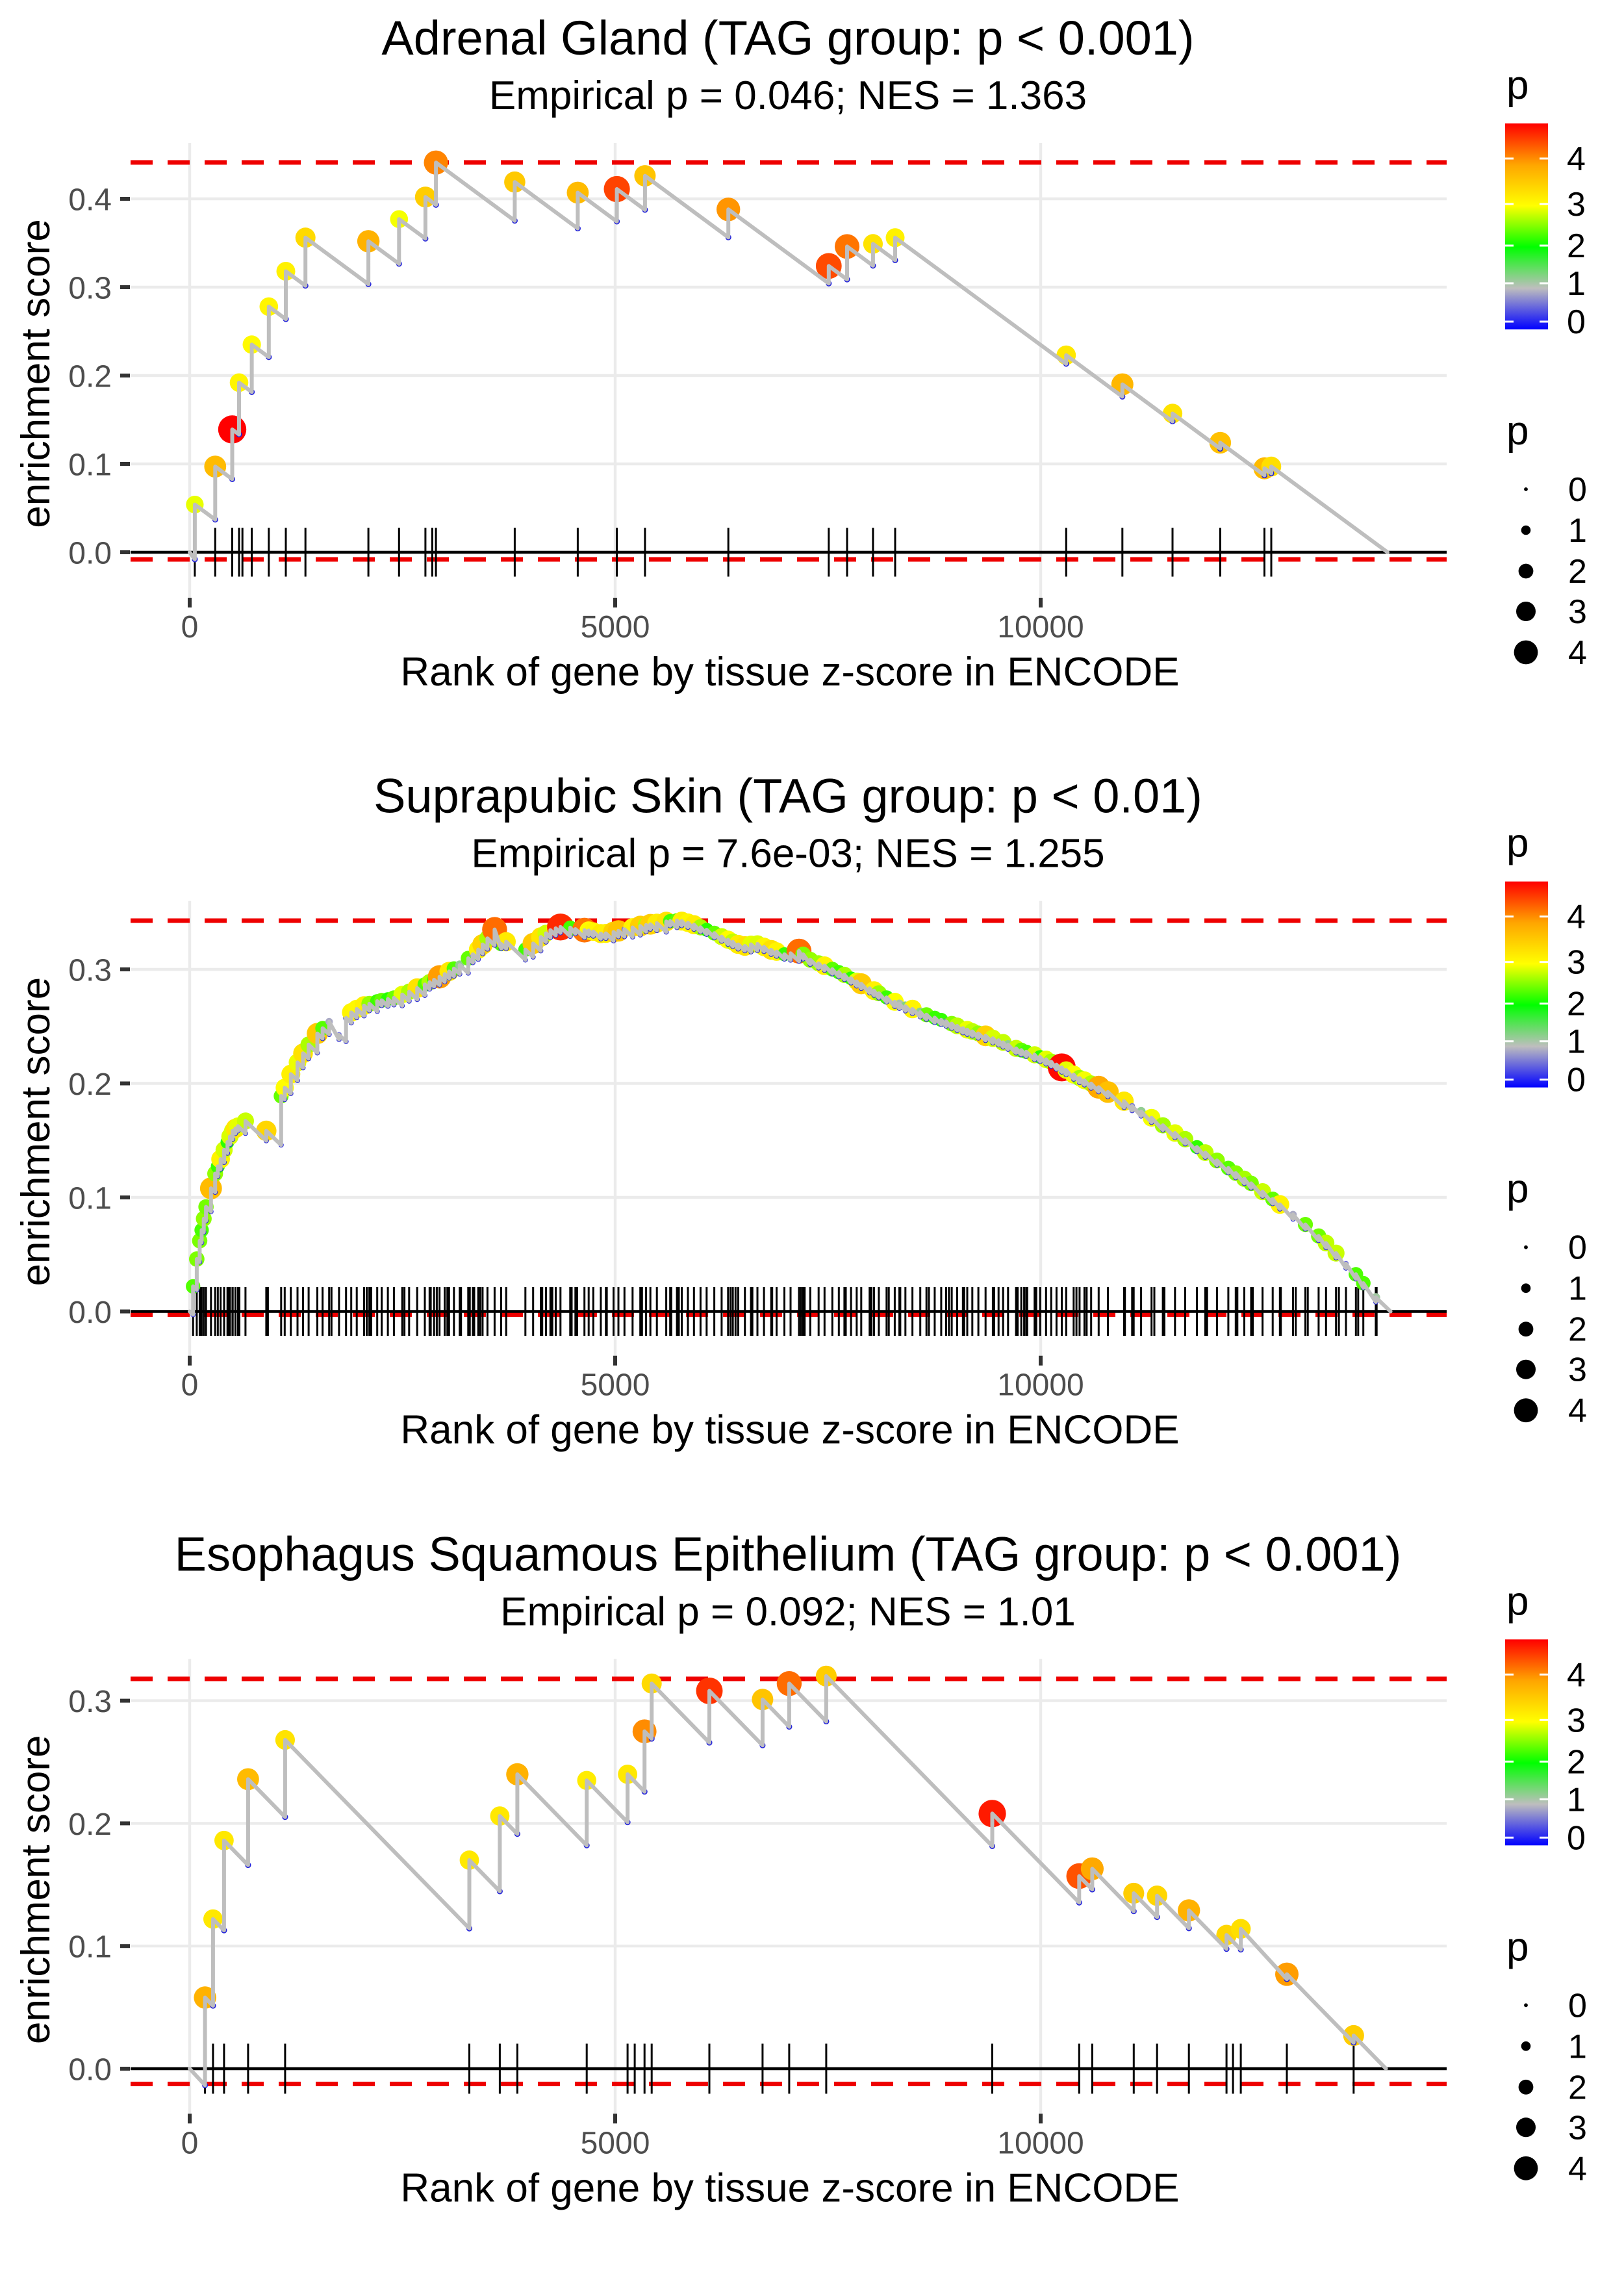  What do you see at coordinates (90, 200) in the screenshot?
I see `svg-text: 0.4` at bounding box center [90, 200].